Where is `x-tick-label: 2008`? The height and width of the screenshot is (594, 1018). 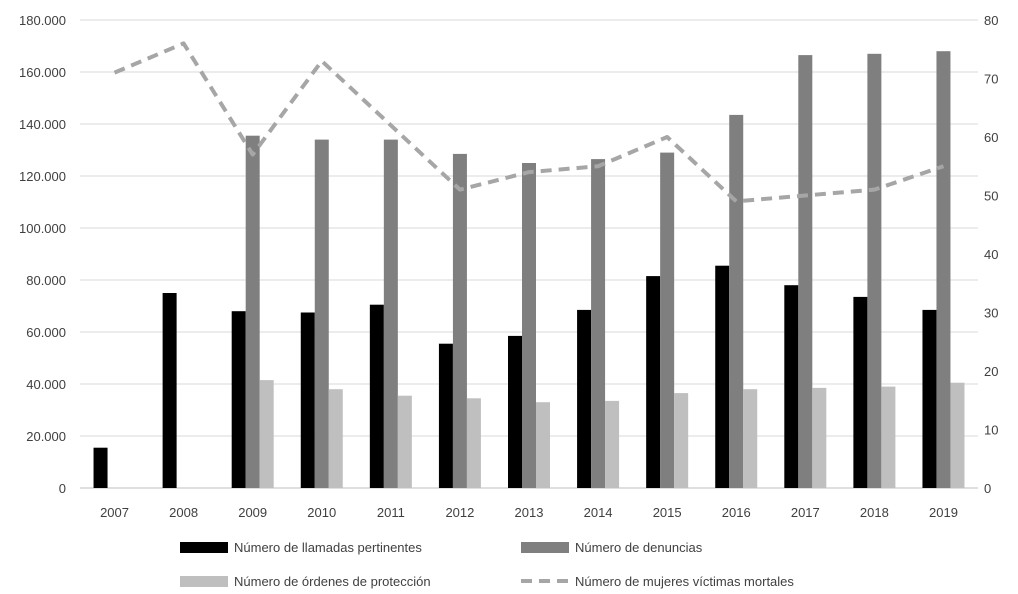
x-tick-label: 2008 is located at coordinates (183, 512).